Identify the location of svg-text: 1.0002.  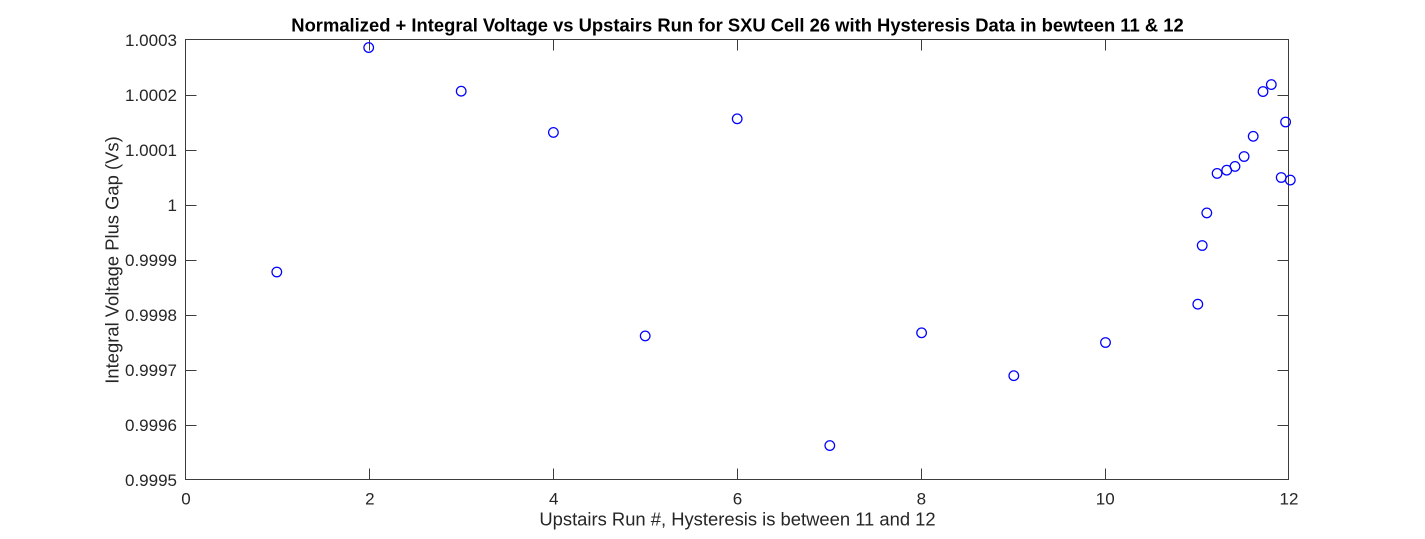
(151, 95).